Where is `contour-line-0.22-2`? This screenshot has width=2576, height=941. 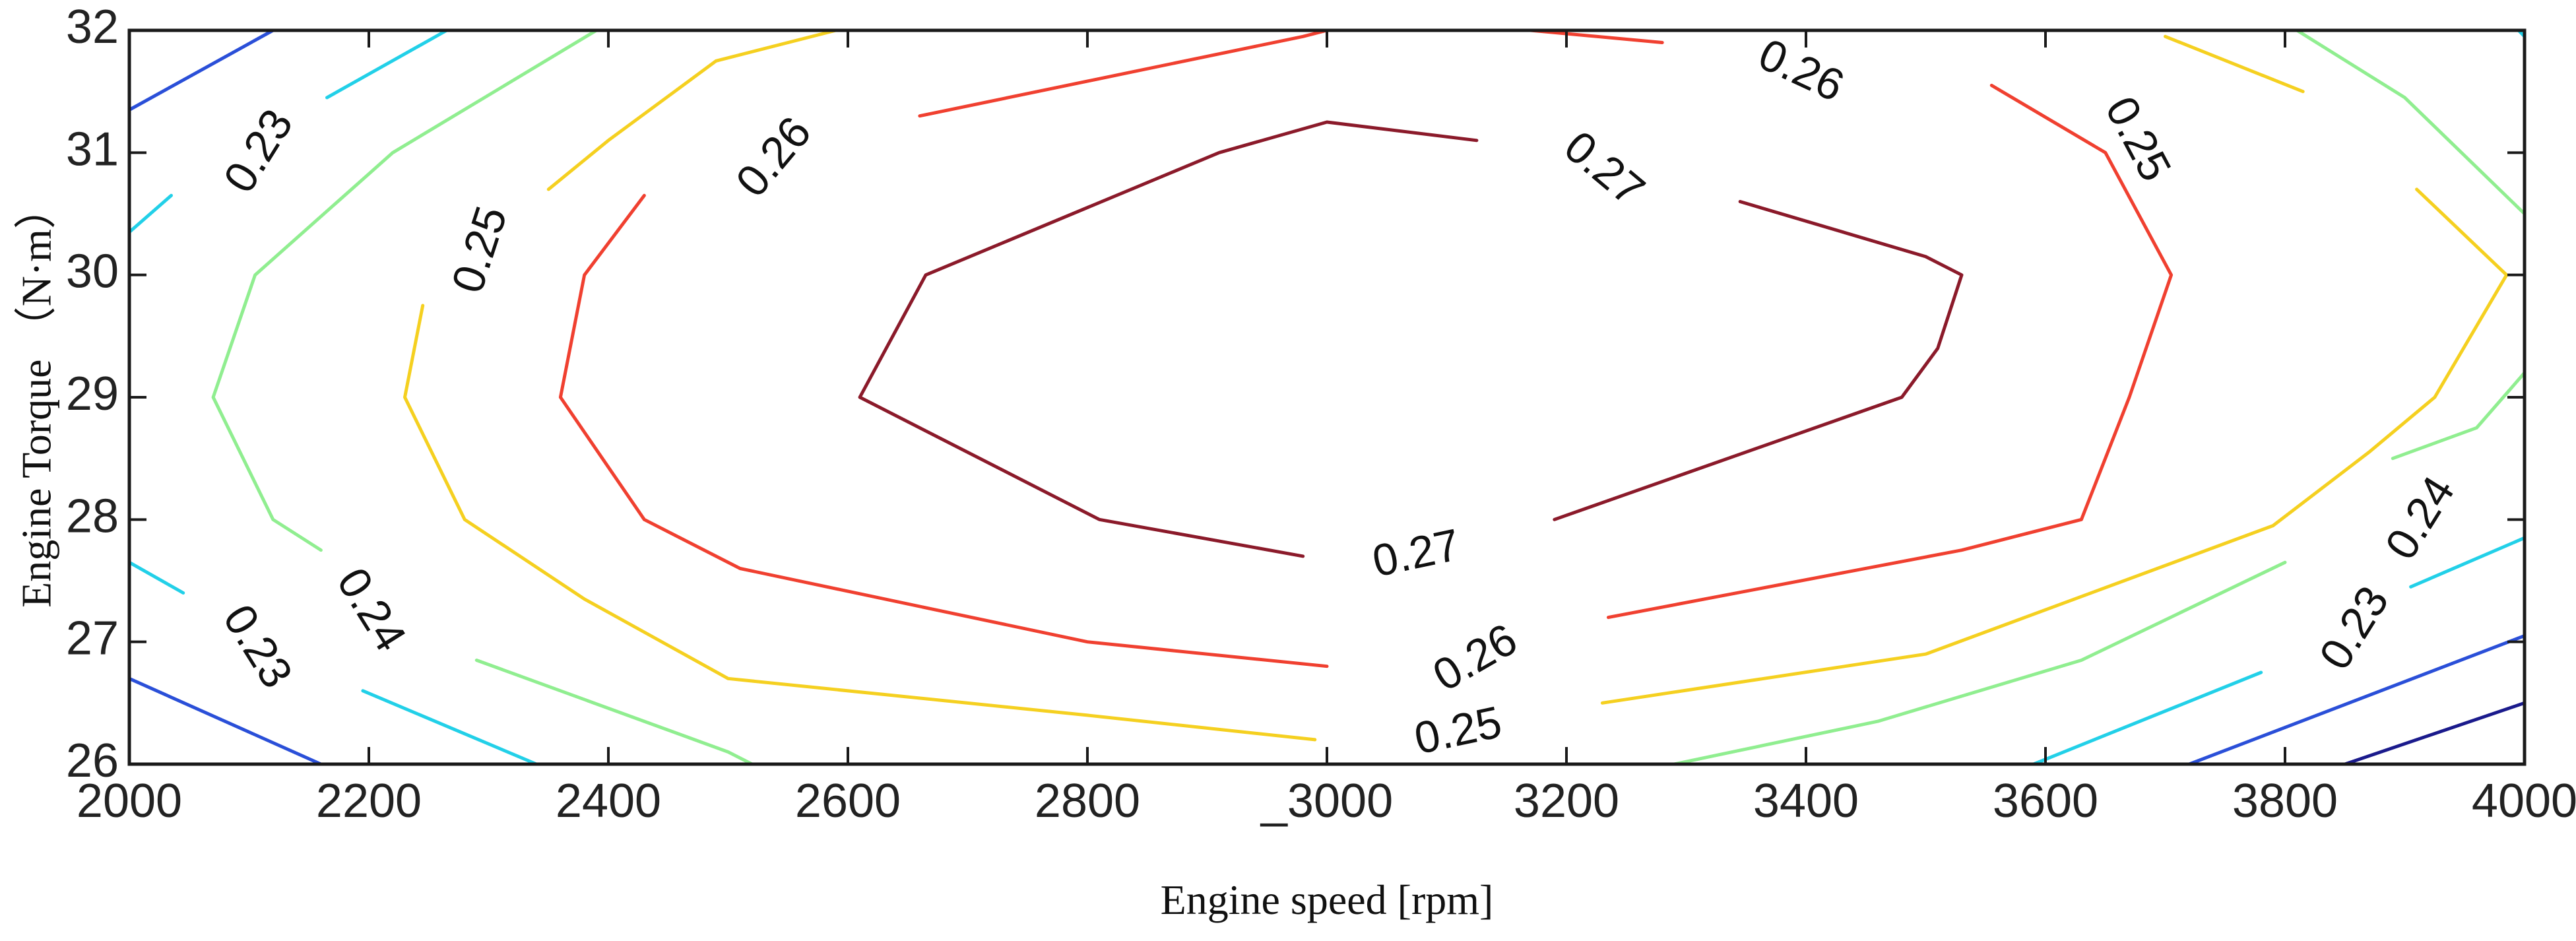
contour-line-0.22-2 is located at coordinates (2357, 700).